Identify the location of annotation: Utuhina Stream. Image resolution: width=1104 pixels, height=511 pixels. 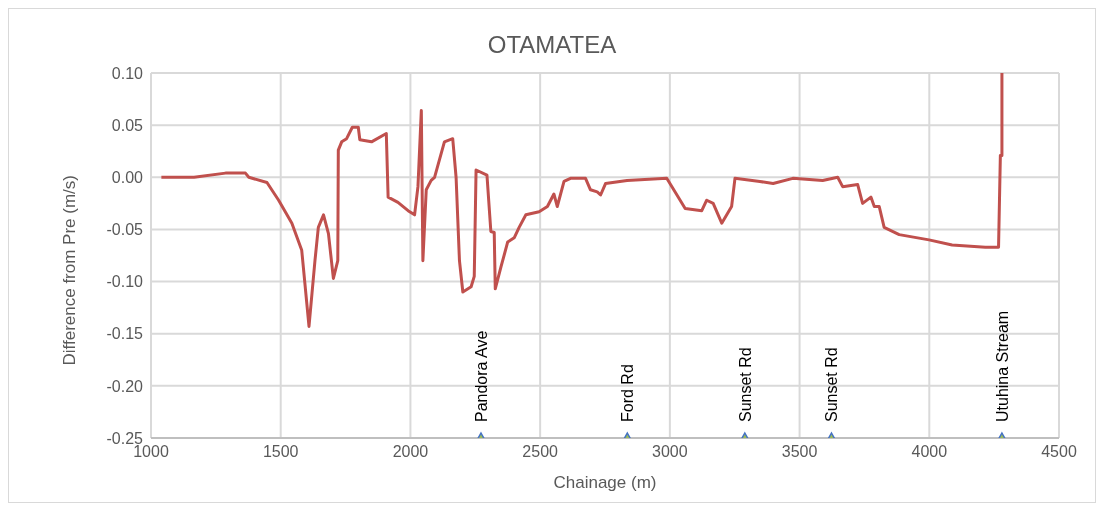
(1002, 366).